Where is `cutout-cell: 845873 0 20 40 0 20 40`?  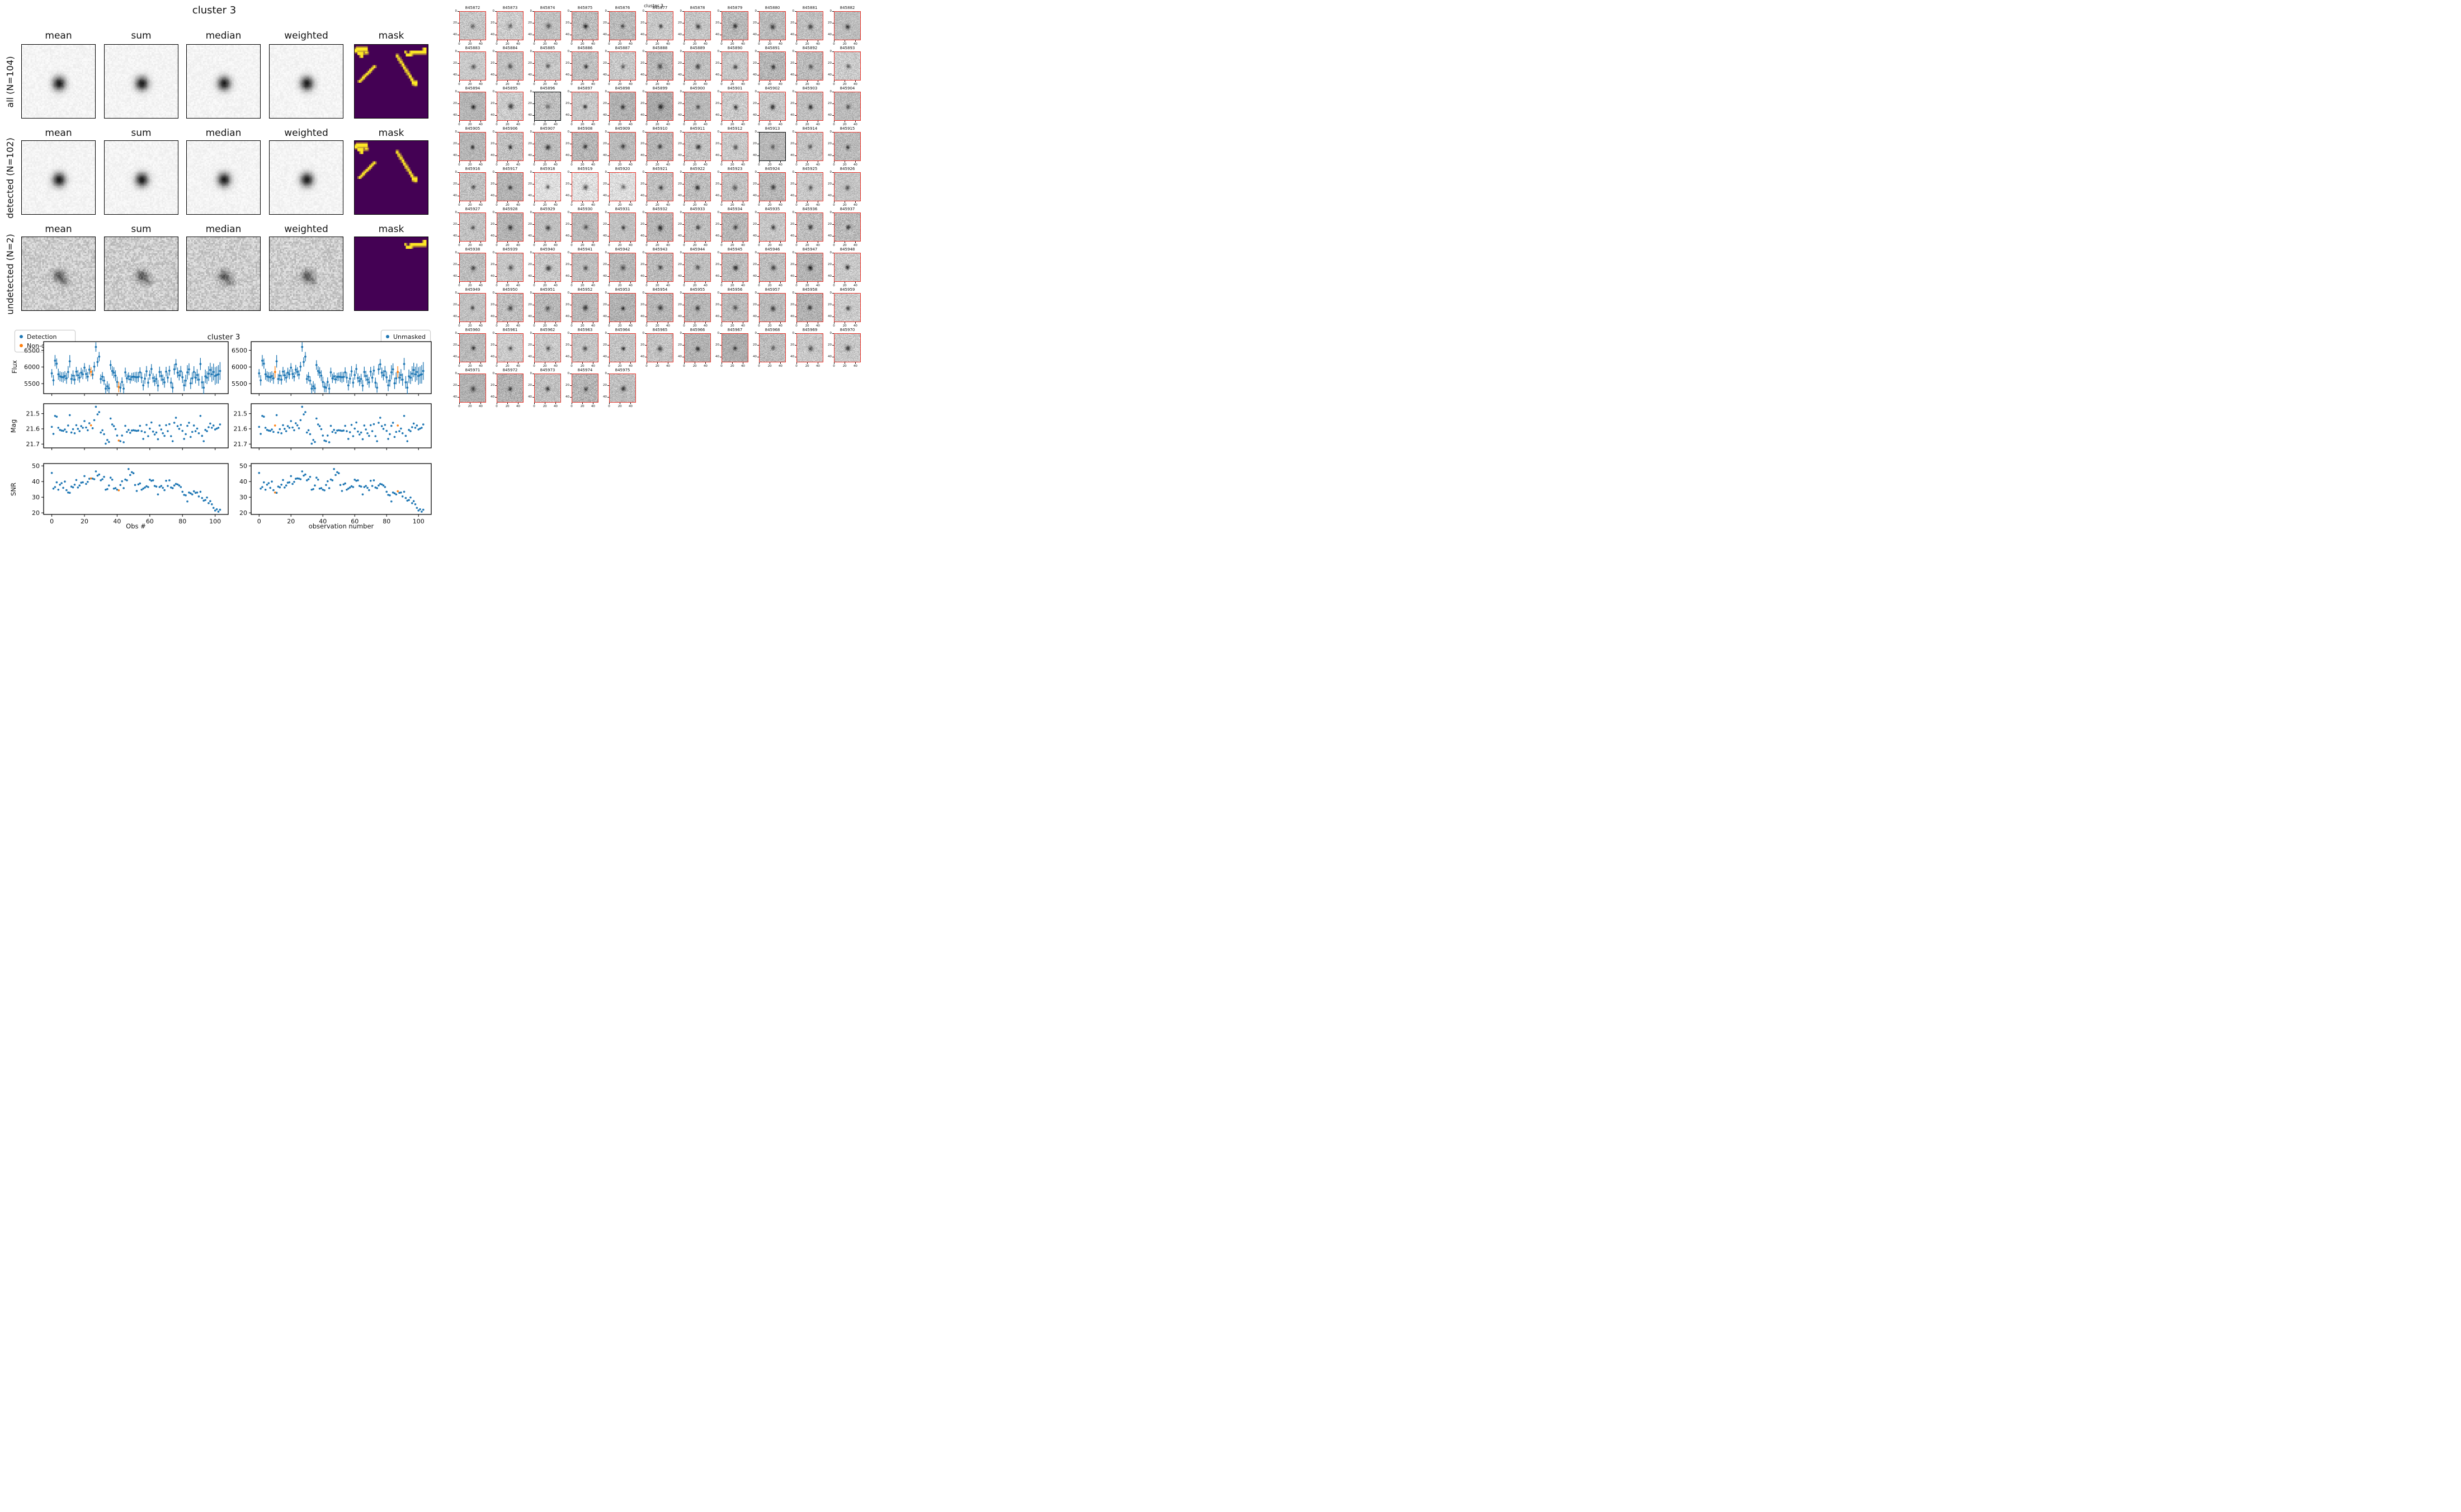
cutout-cell: 845873 0 20 40 0 20 40 is located at coordinates (505, 26).